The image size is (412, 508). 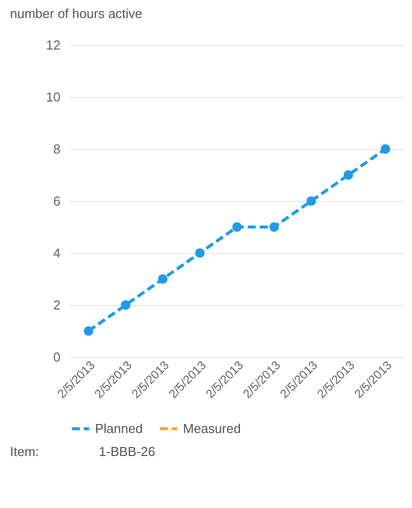 What do you see at coordinates (56, 149) in the screenshot?
I see `y-tick-label: 8` at bounding box center [56, 149].